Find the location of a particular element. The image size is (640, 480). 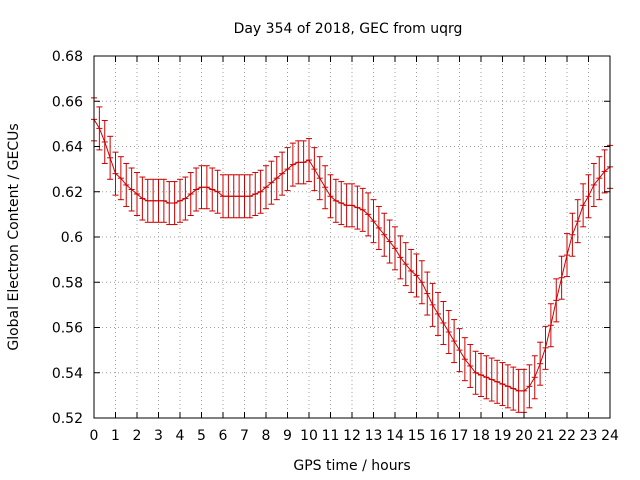

x-tick-label: 4 is located at coordinates (180, 436).